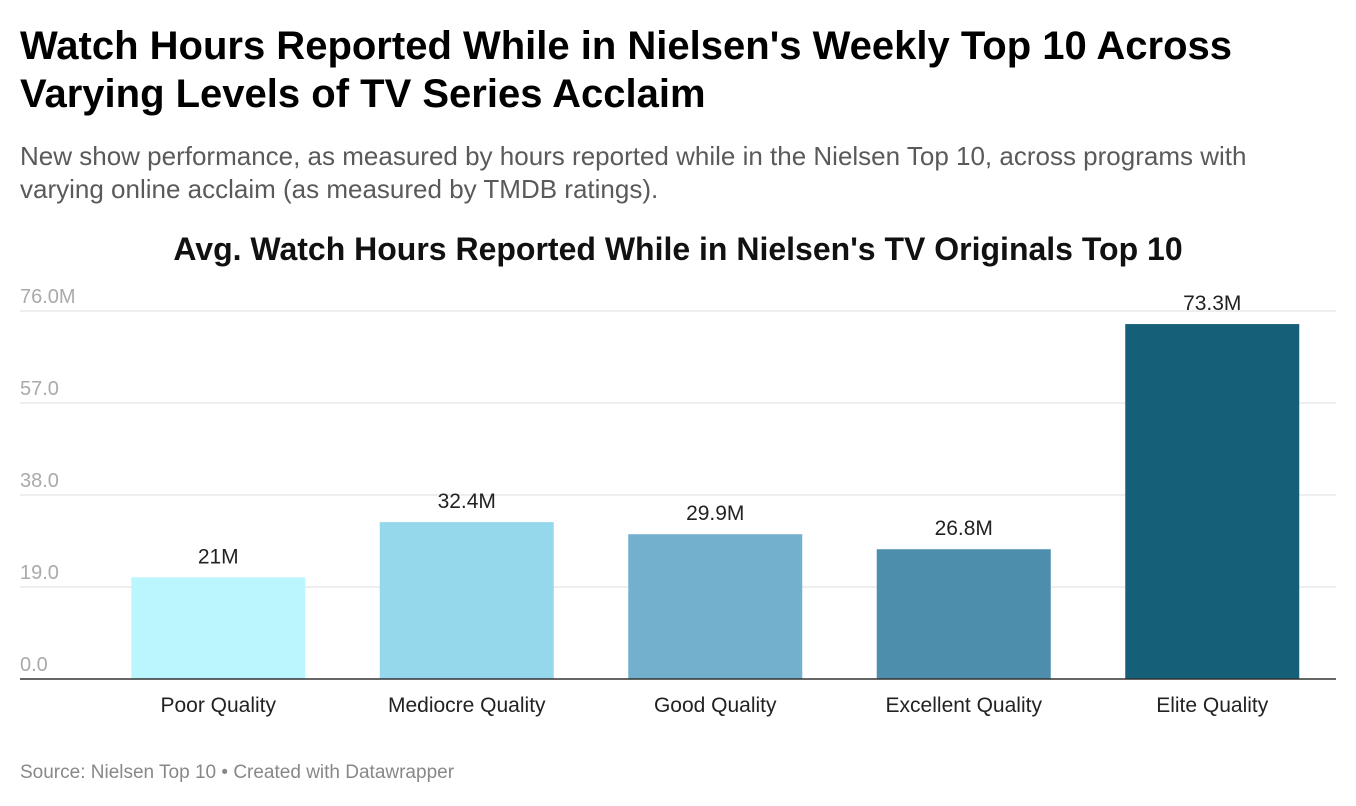 This screenshot has height=806, width=1356. What do you see at coordinates (48, 297) in the screenshot?
I see `y-tick-label: 76.0M` at bounding box center [48, 297].